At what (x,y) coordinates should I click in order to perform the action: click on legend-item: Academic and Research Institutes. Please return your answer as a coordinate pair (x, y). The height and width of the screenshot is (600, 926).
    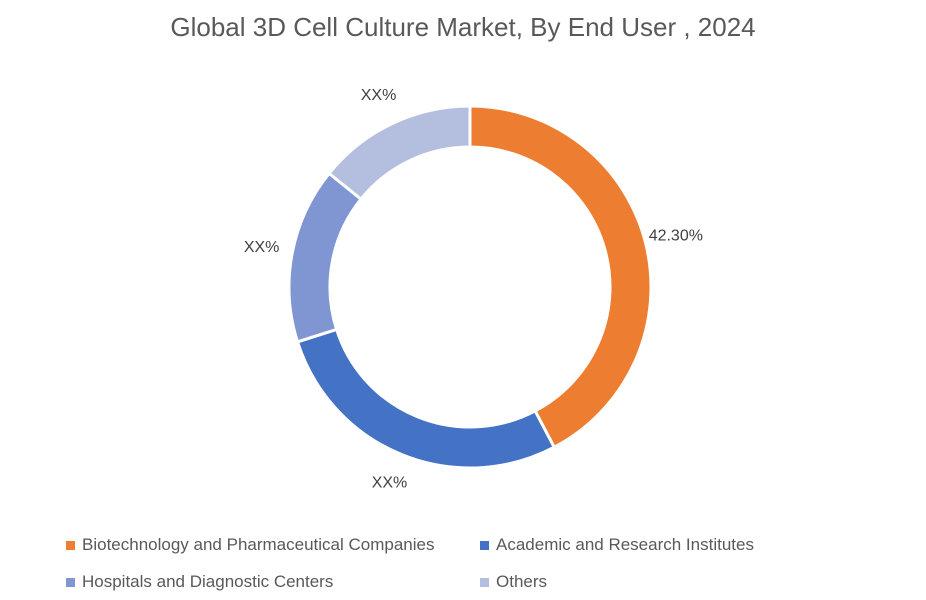
    Looking at the image, I should click on (617, 545).